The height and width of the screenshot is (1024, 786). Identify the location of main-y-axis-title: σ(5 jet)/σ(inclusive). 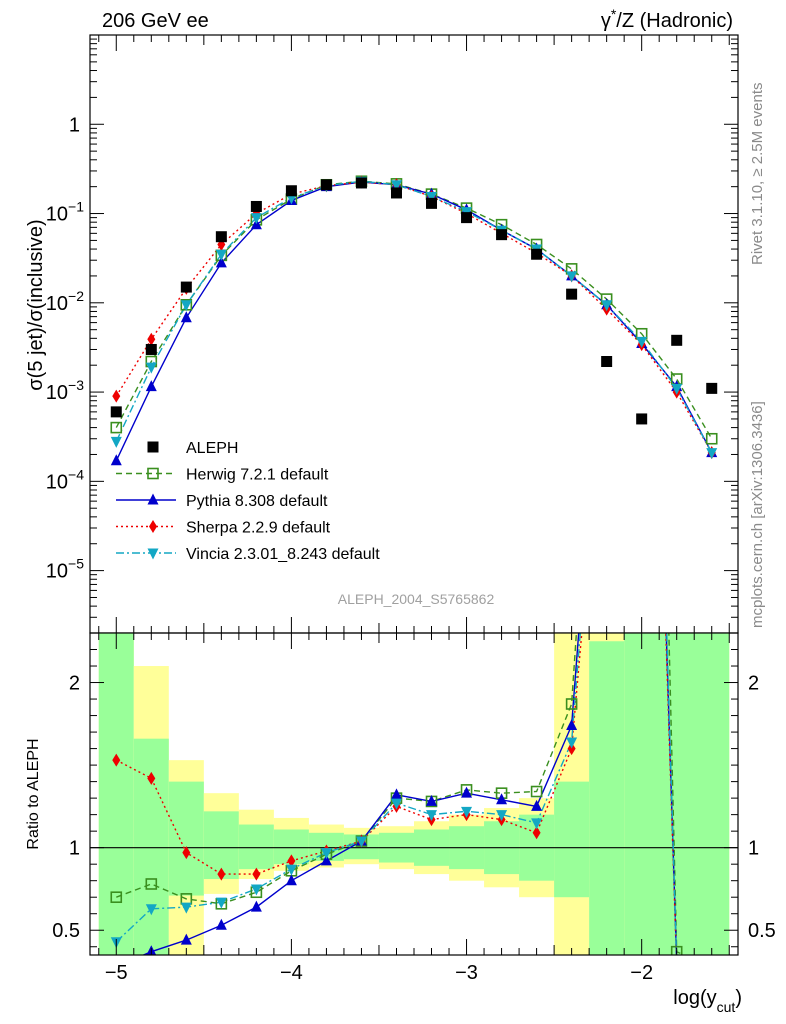
(36, 304).